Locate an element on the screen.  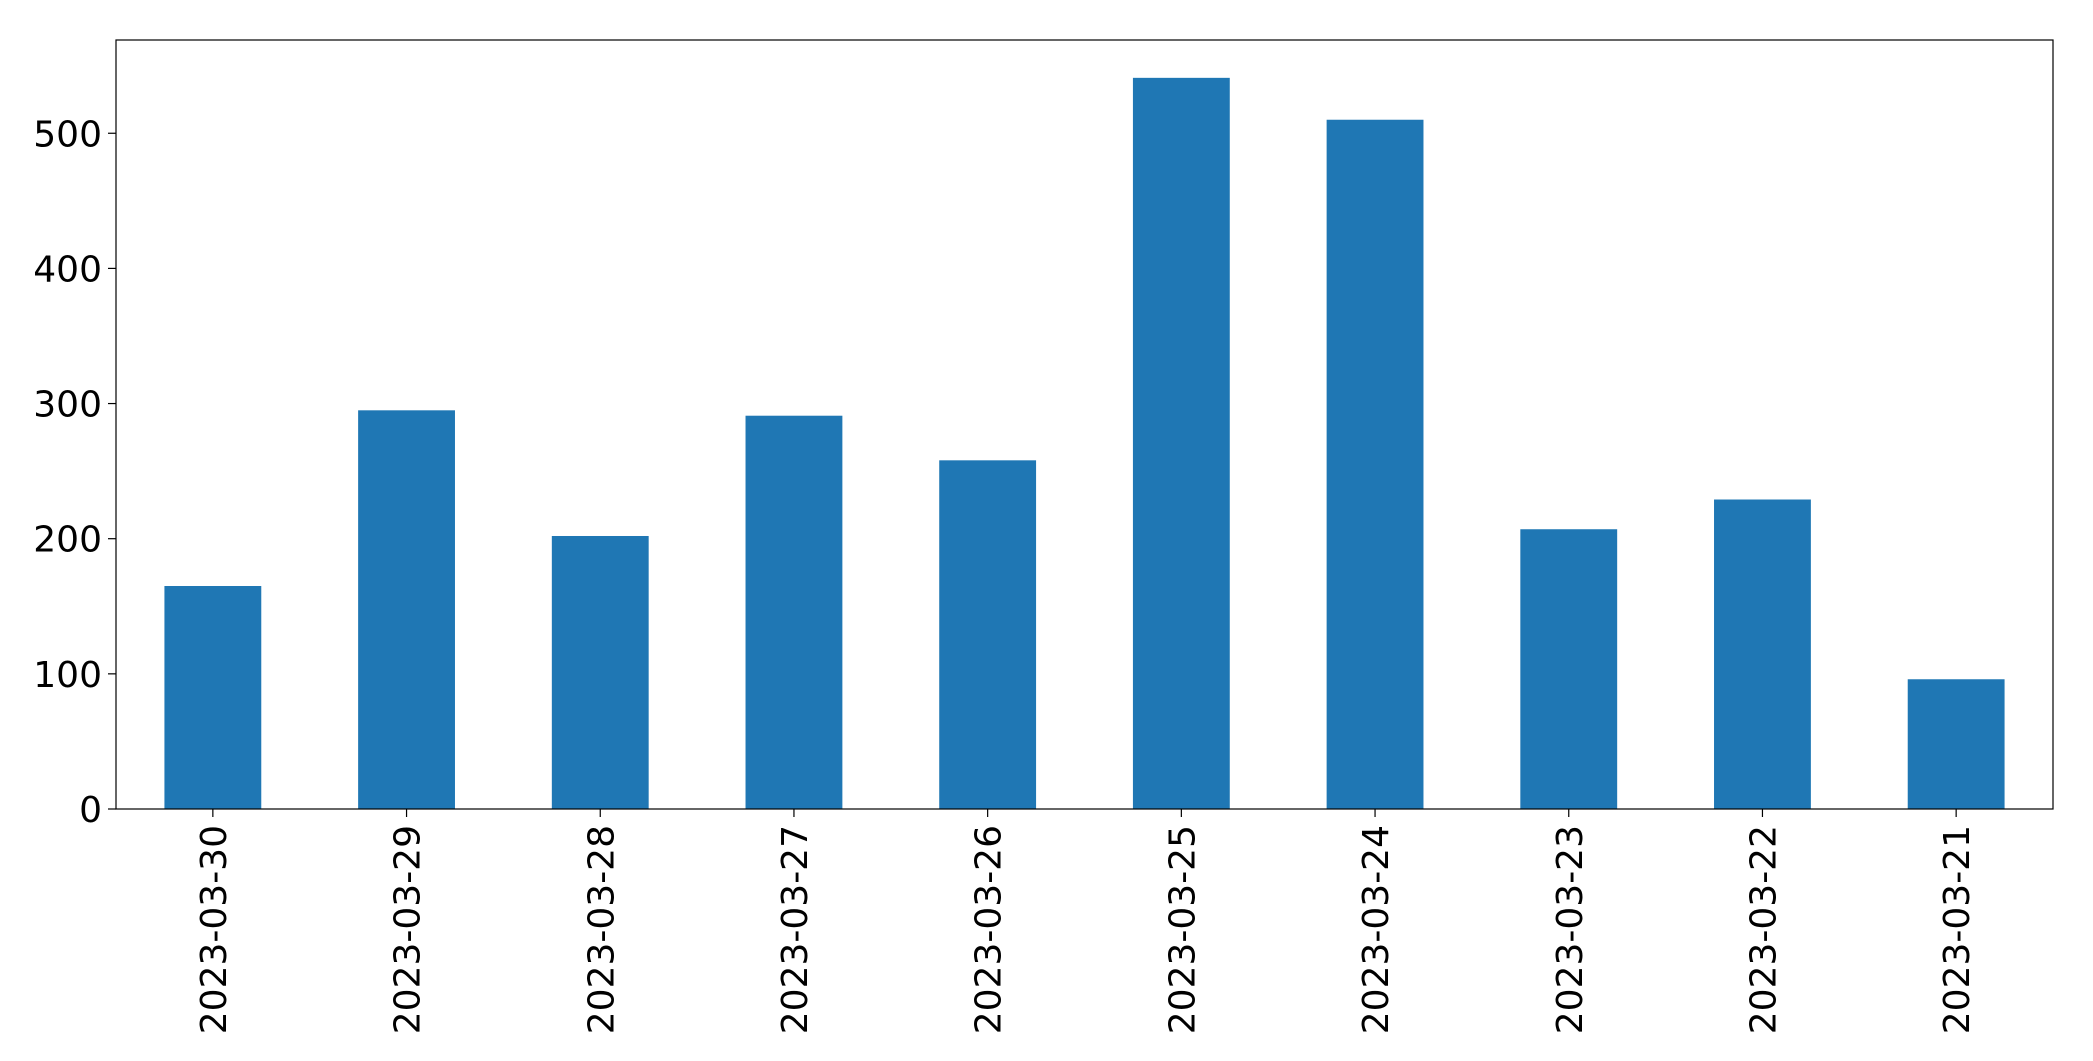
x-tick-label: 2023-03-24 is located at coordinates (1376, 929).